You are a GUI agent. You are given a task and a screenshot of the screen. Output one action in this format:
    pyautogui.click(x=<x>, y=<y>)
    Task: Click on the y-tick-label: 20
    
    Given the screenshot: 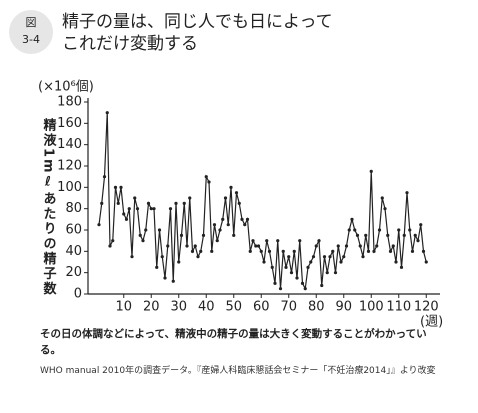 What is the action you would take?
    pyautogui.click(x=73, y=272)
    